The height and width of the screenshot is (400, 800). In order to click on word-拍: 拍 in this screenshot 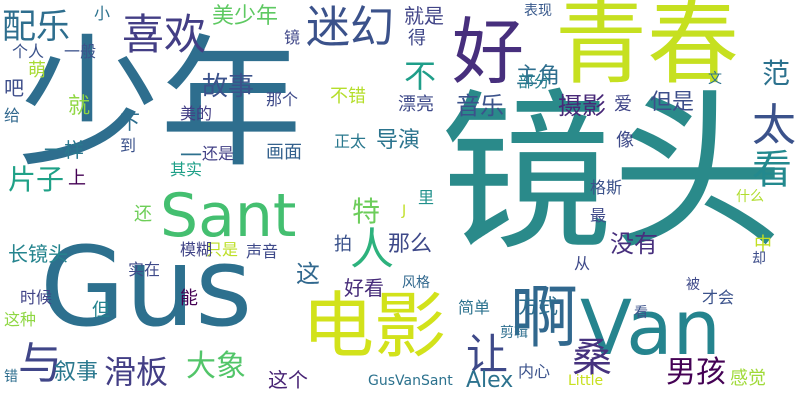, I will do `click(343, 244)`.